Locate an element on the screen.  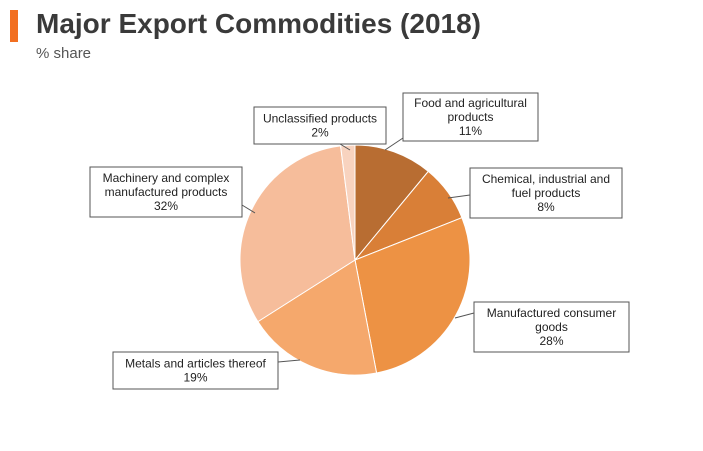
data-label-food-and-agricultural-products: Food and agricultural products 11% is located at coordinates (470, 117).